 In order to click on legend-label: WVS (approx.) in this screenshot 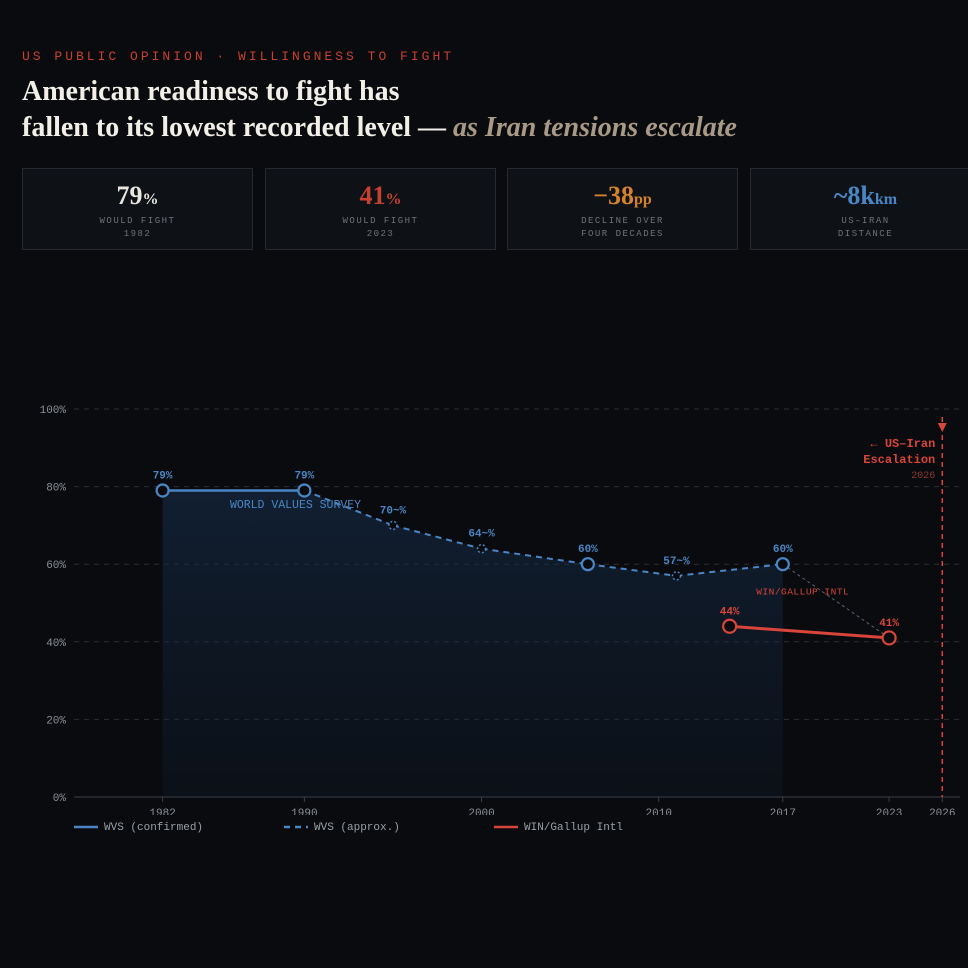, I will do `click(357, 828)`.